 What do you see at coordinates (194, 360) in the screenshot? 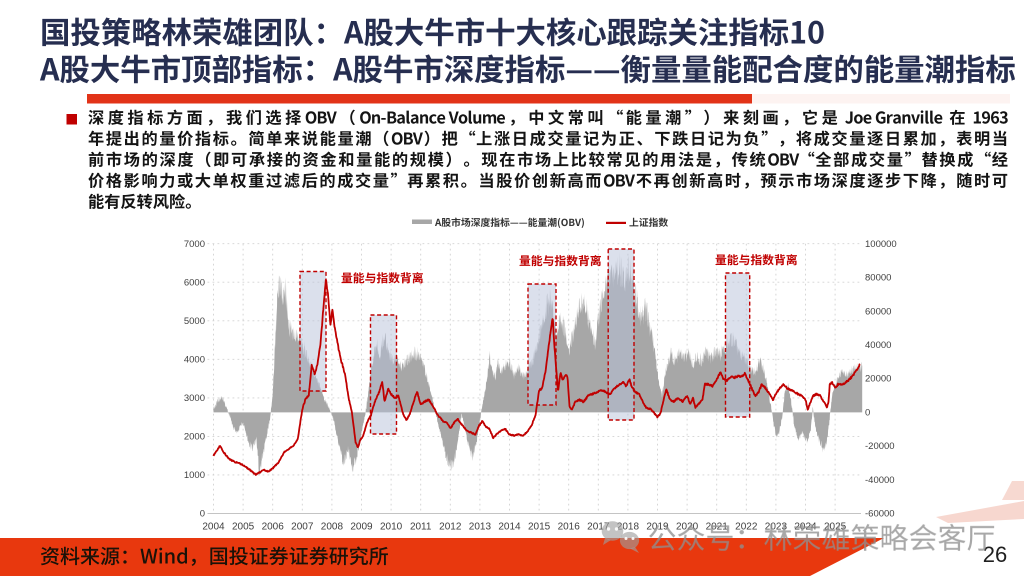
I see `svg-text: 4000` at bounding box center [194, 360].